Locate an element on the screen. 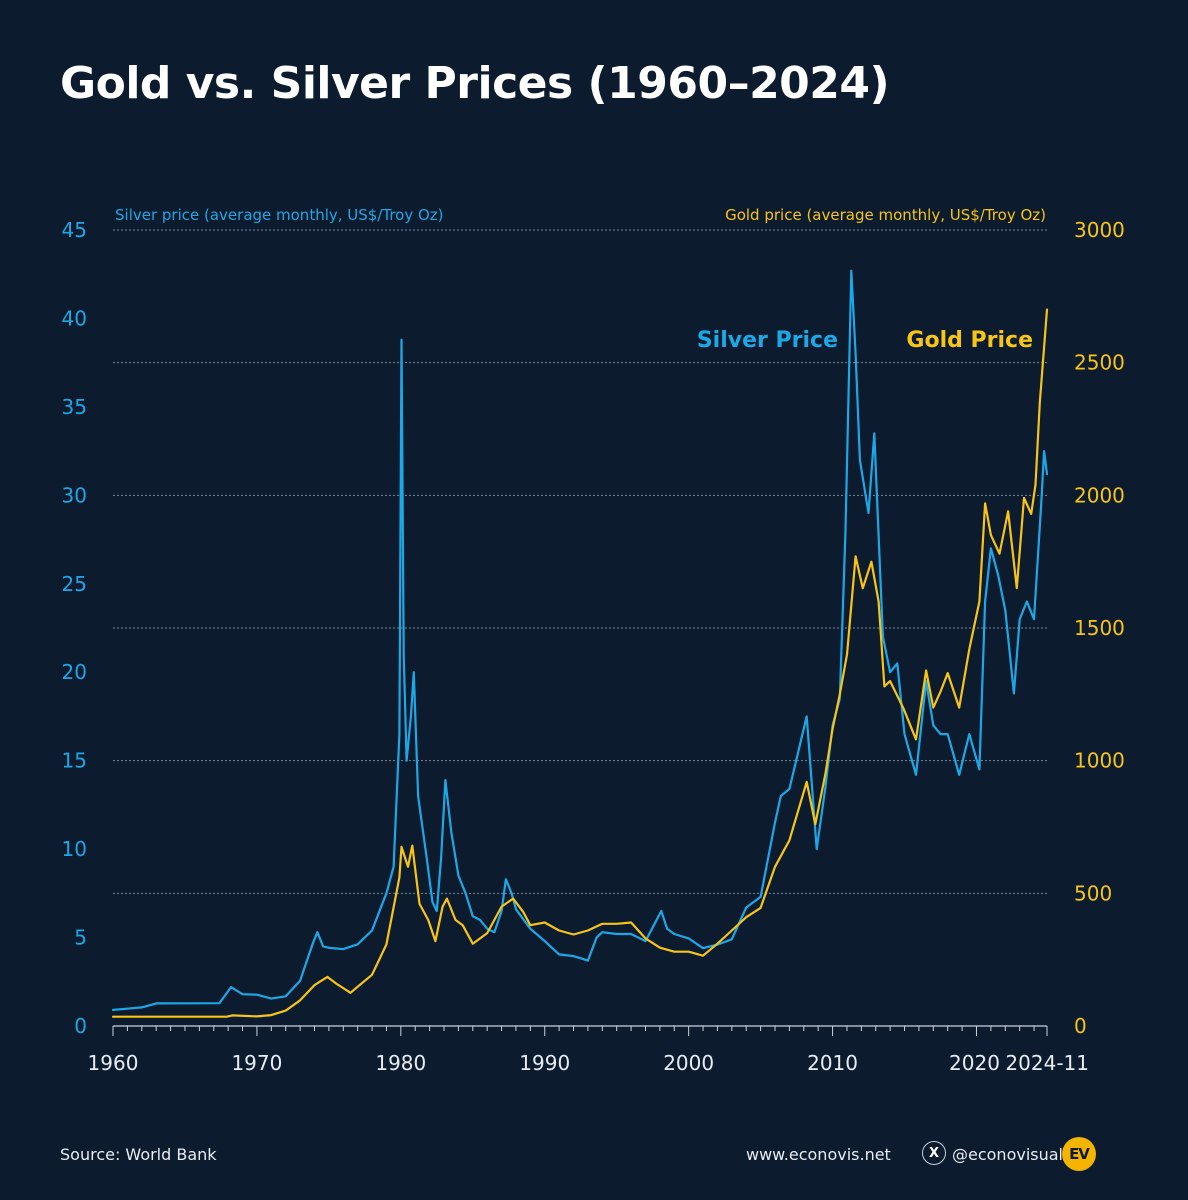 Image resolution: width=1188 pixels, height=1200 pixels. silver-price-annotation: Silver Price is located at coordinates (767, 340).